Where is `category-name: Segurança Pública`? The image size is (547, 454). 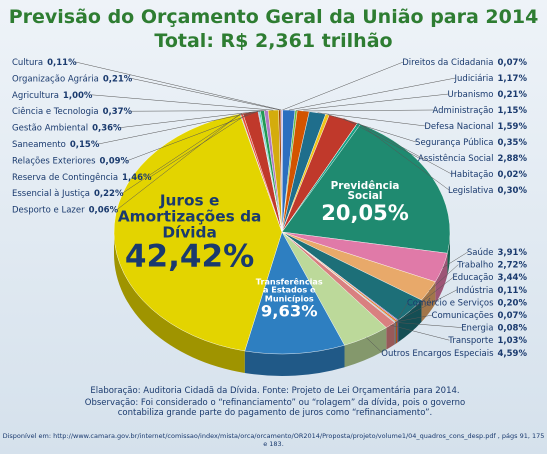
category-name: Segurança Pública is located at coordinates (454, 143).